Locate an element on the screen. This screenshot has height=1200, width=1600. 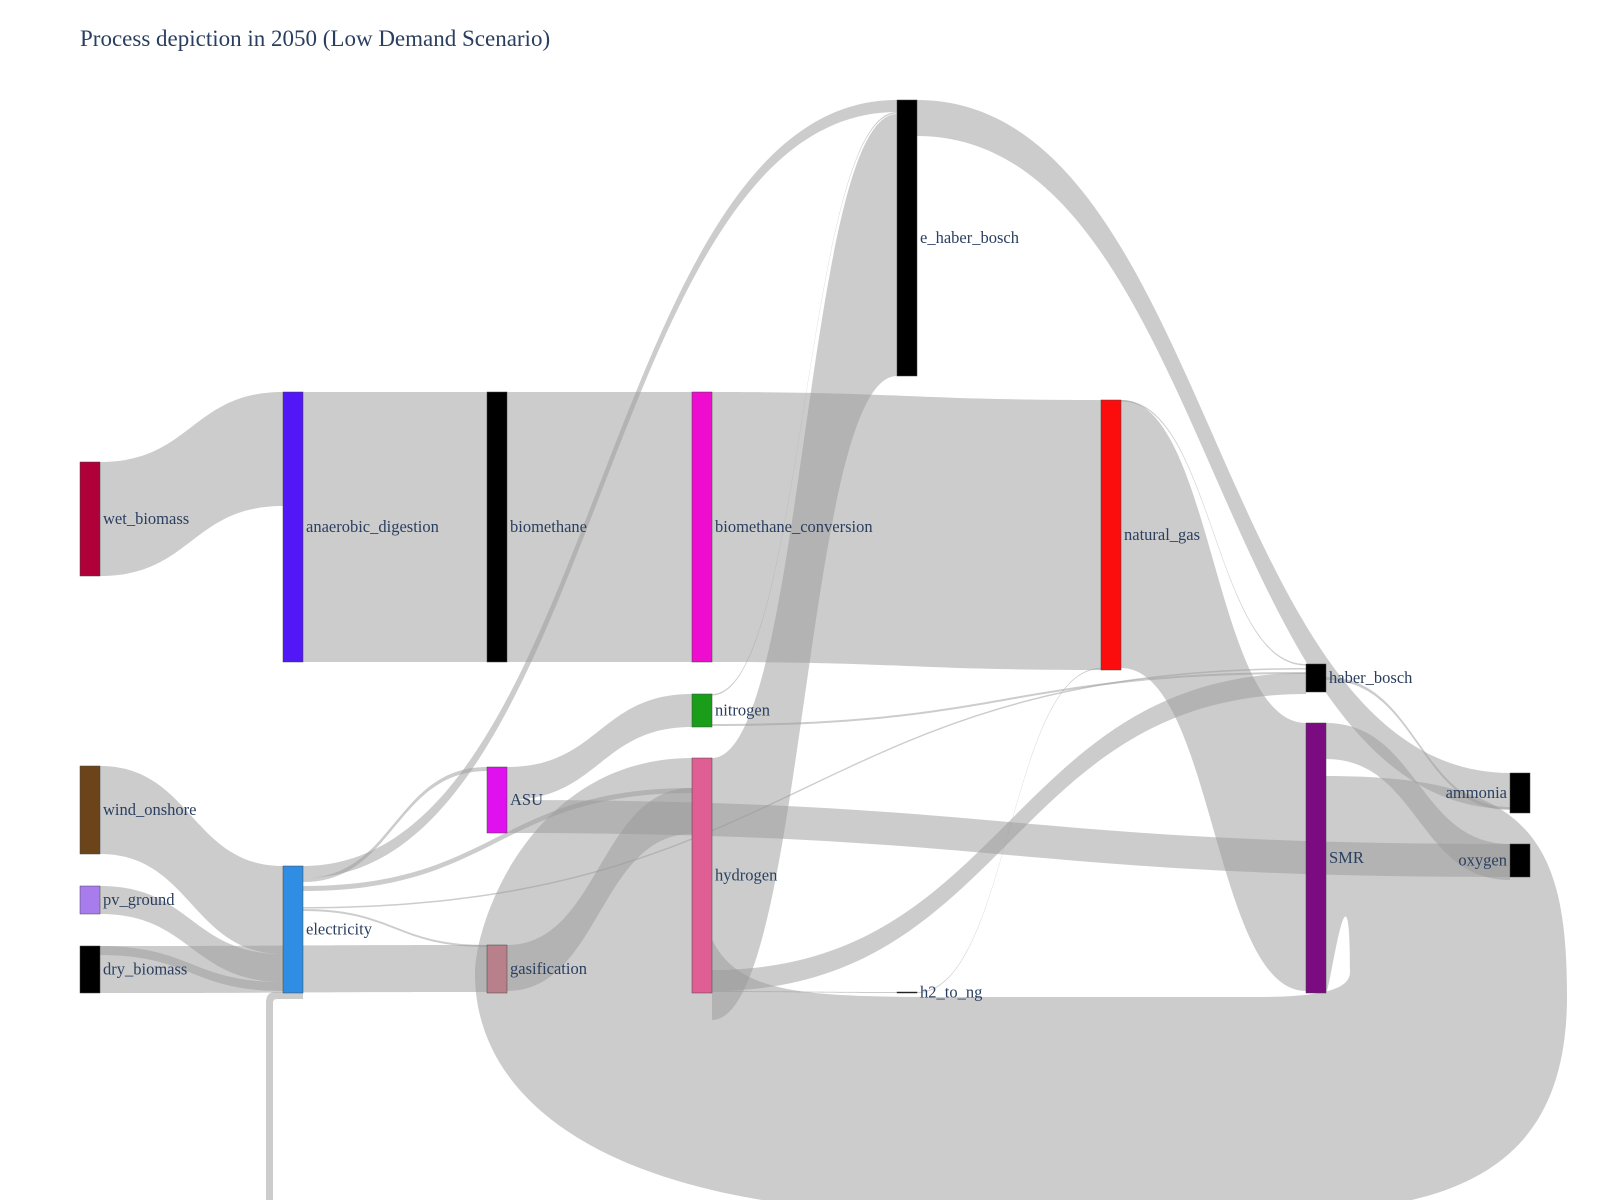
node-bar-biomethane is located at coordinates (497, 527).